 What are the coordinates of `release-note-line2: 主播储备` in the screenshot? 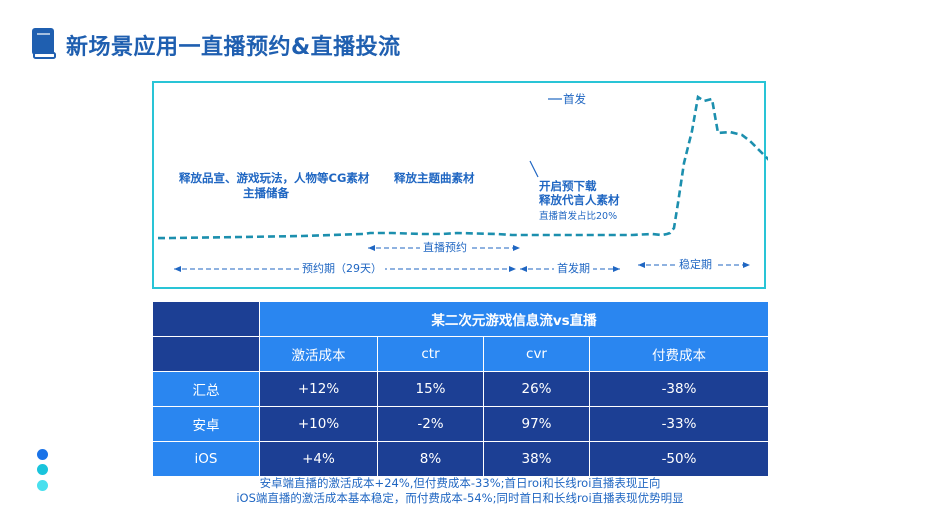 It's located at (266, 193).